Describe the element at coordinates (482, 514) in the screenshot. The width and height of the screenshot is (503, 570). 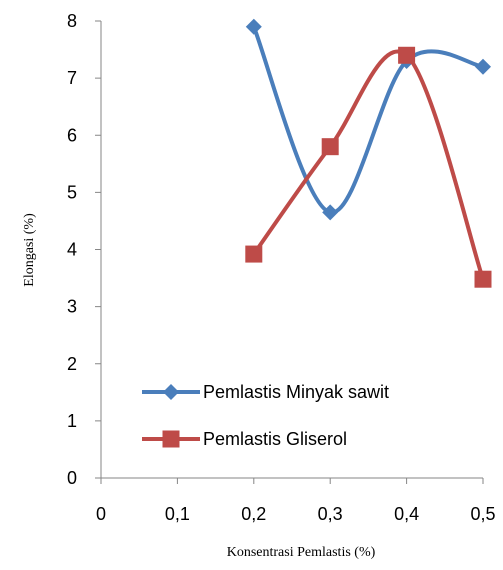
I see `x-tick-label: 0,5` at that location.